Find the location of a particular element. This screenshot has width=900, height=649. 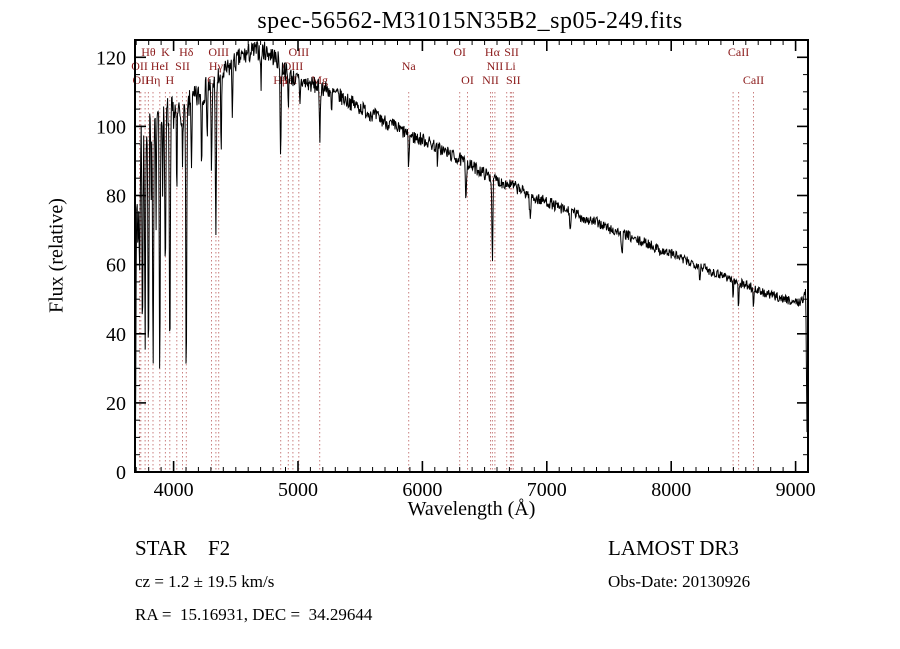

cz-value: cz = 1.2 ± 19.5 km/s is located at coordinates (205, 581).